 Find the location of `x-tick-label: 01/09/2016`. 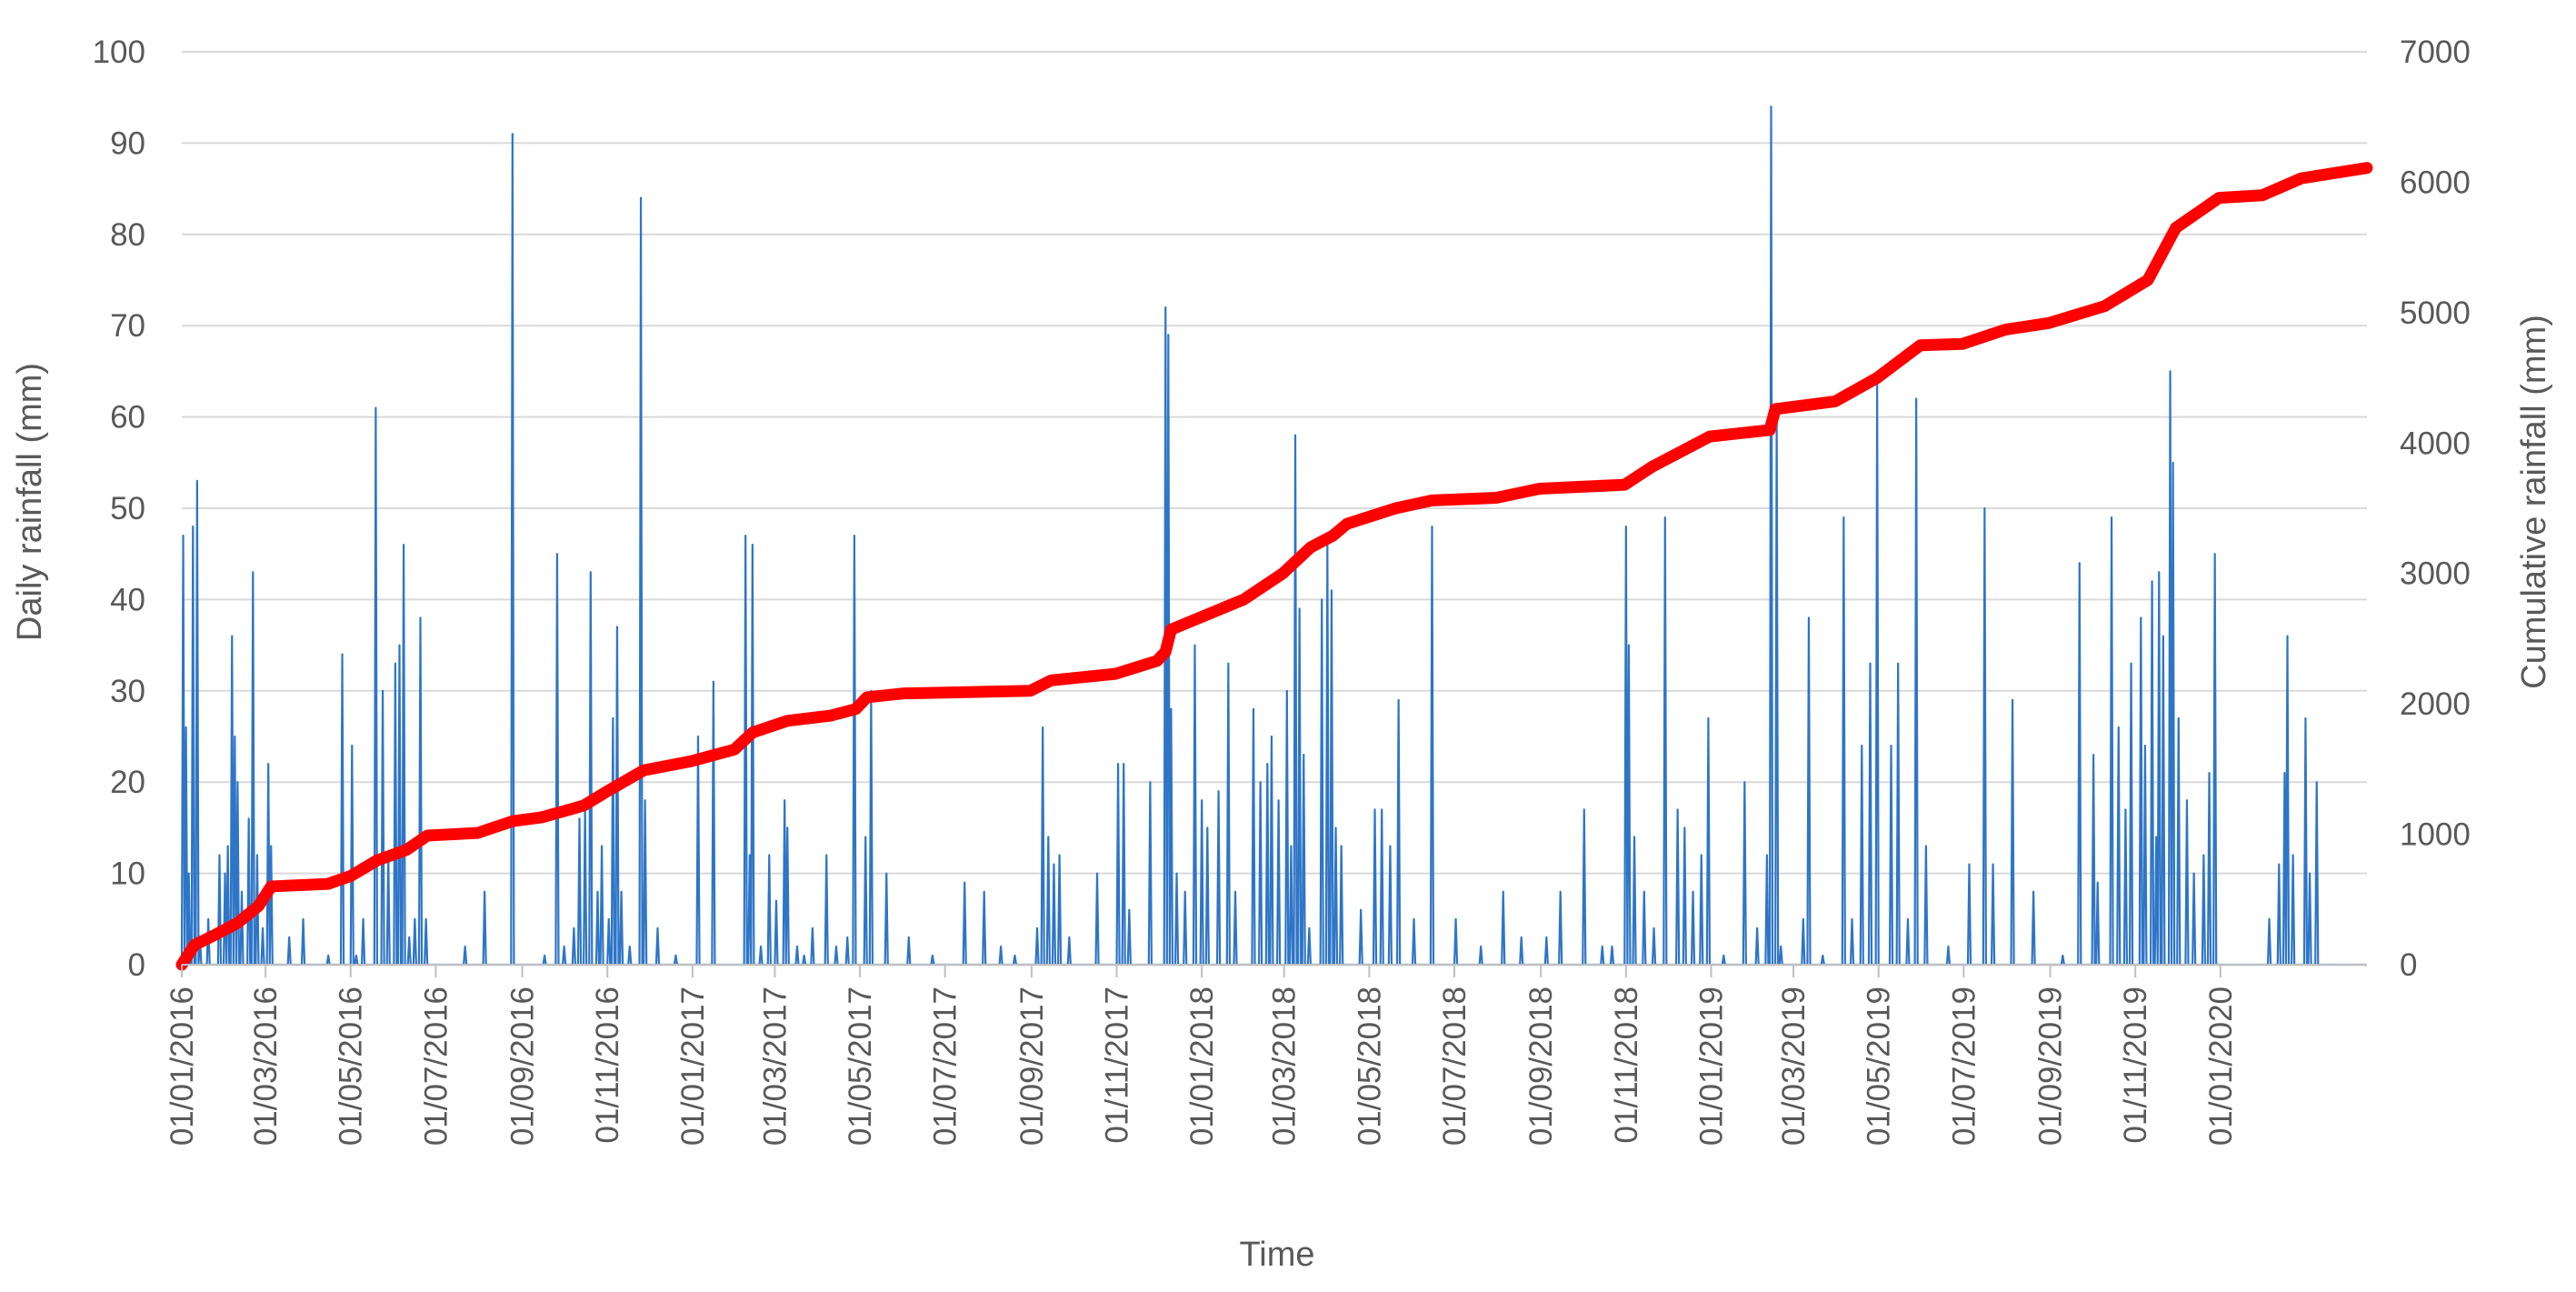

x-tick-label: 01/09/2016 is located at coordinates (523, 1066).